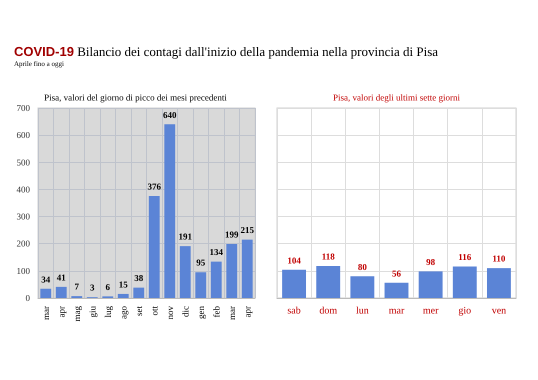  Describe the element at coordinates (23, 243) in the screenshot. I see `y-tick-label: 200` at that location.